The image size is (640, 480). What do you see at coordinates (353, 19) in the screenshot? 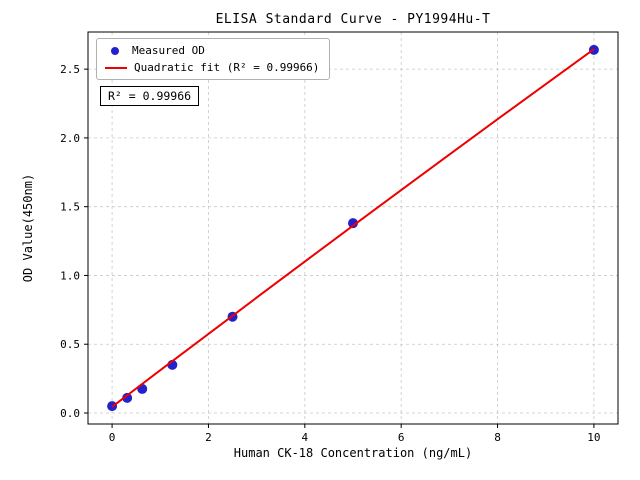
I see `chart-title: ELISA Standard Curve - PY1994Hu-T` at bounding box center [353, 19].